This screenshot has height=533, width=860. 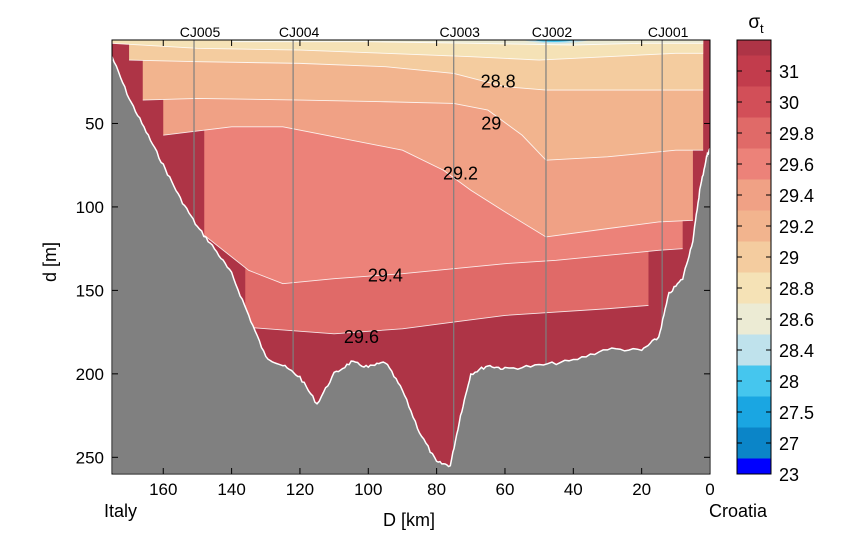 What do you see at coordinates (90, 457) in the screenshot?
I see `y-tick-label: 250` at bounding box center [90, 457].